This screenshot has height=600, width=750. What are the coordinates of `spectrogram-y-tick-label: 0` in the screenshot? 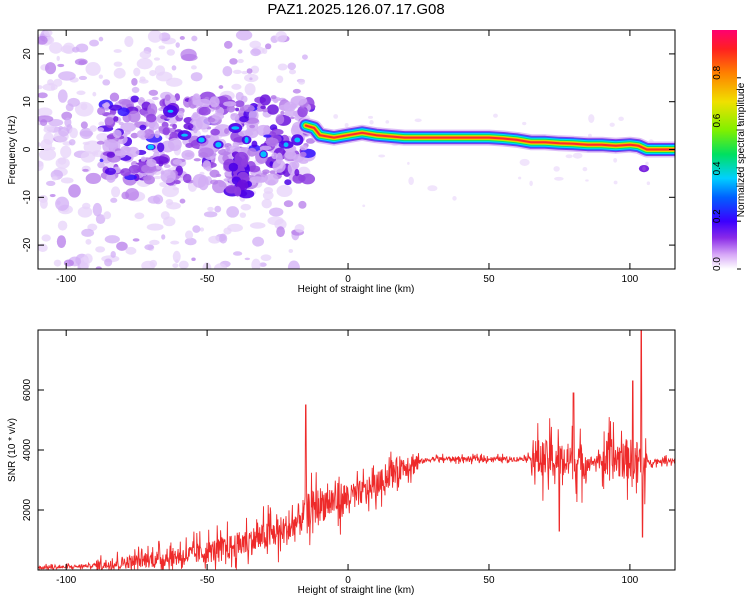 It's located at (27, 149).